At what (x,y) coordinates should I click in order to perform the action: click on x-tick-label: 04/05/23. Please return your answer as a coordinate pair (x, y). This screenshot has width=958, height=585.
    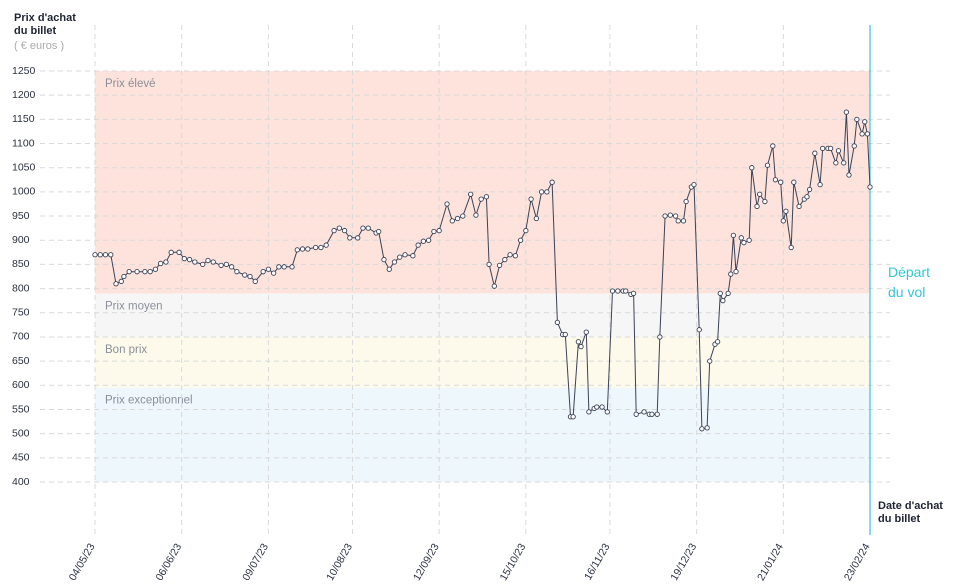
    Looking at the image, I should click on (82, 562).